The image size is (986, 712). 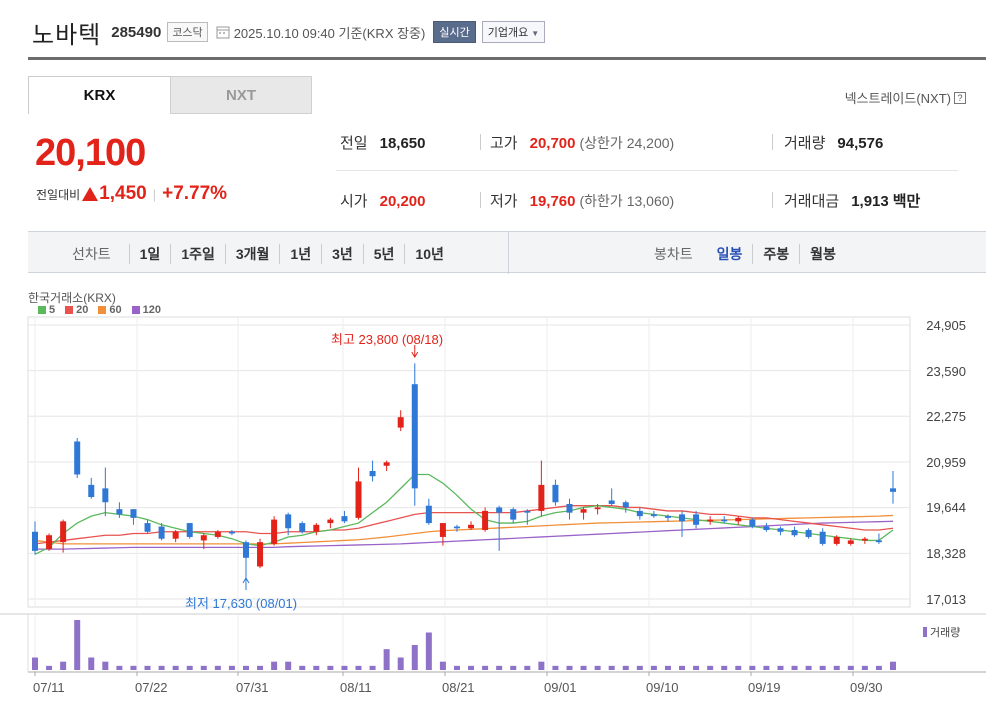 I want to click on candle-monthly: 월봉, so click(x=822, y=254).